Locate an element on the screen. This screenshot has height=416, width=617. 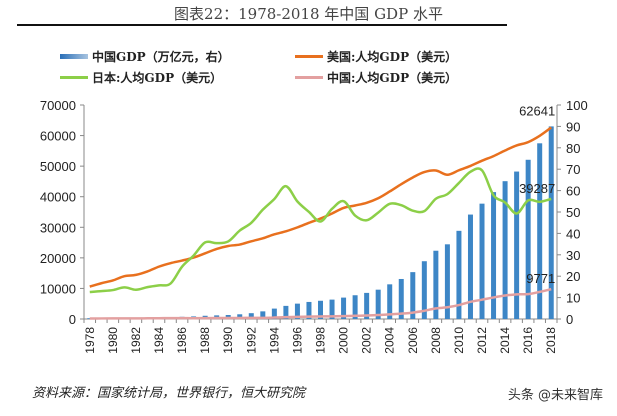
x-tick-label: 1994 is located at coordinates (274, 340).